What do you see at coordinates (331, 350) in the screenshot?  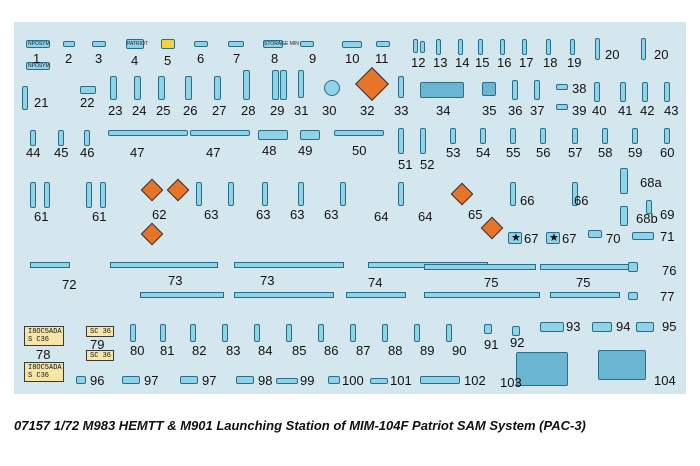 I see `label-86: 86` at bounding box center [331, 350].